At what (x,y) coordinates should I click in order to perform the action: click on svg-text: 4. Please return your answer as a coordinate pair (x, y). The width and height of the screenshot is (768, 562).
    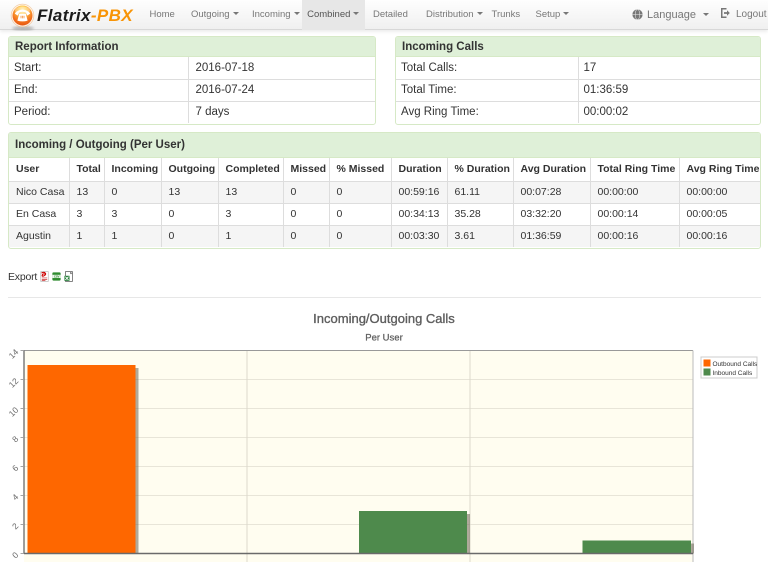
    Looking at the image, I should click on (15, 497).